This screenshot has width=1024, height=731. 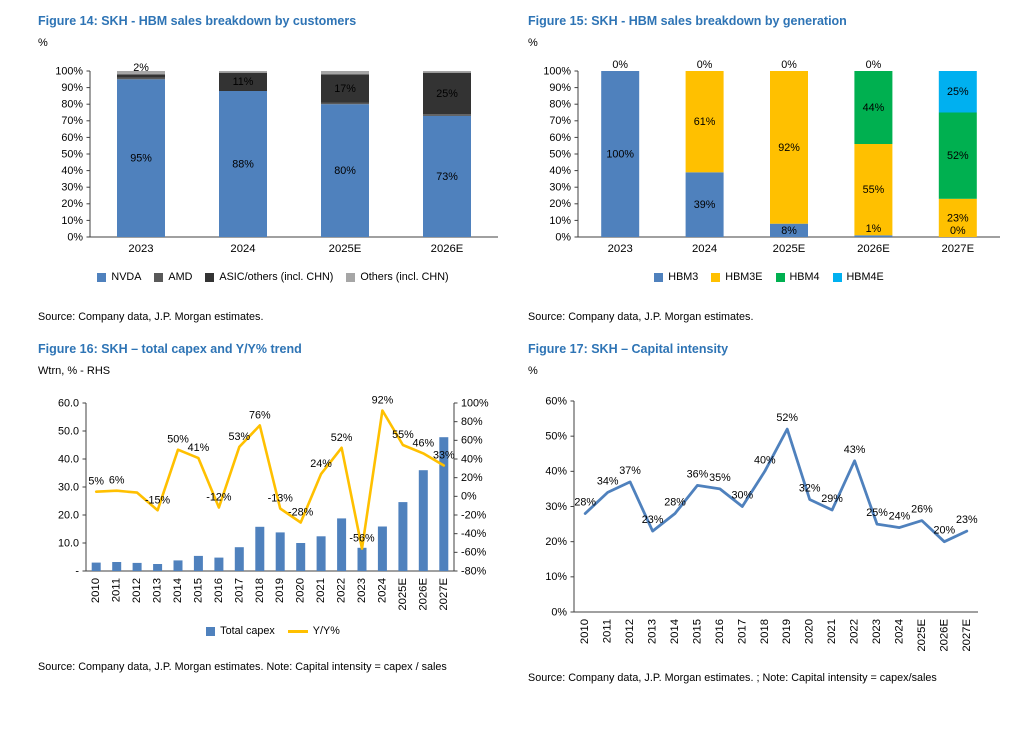 I want to click on svg-text: 10.0, so click(x=68, y=543).